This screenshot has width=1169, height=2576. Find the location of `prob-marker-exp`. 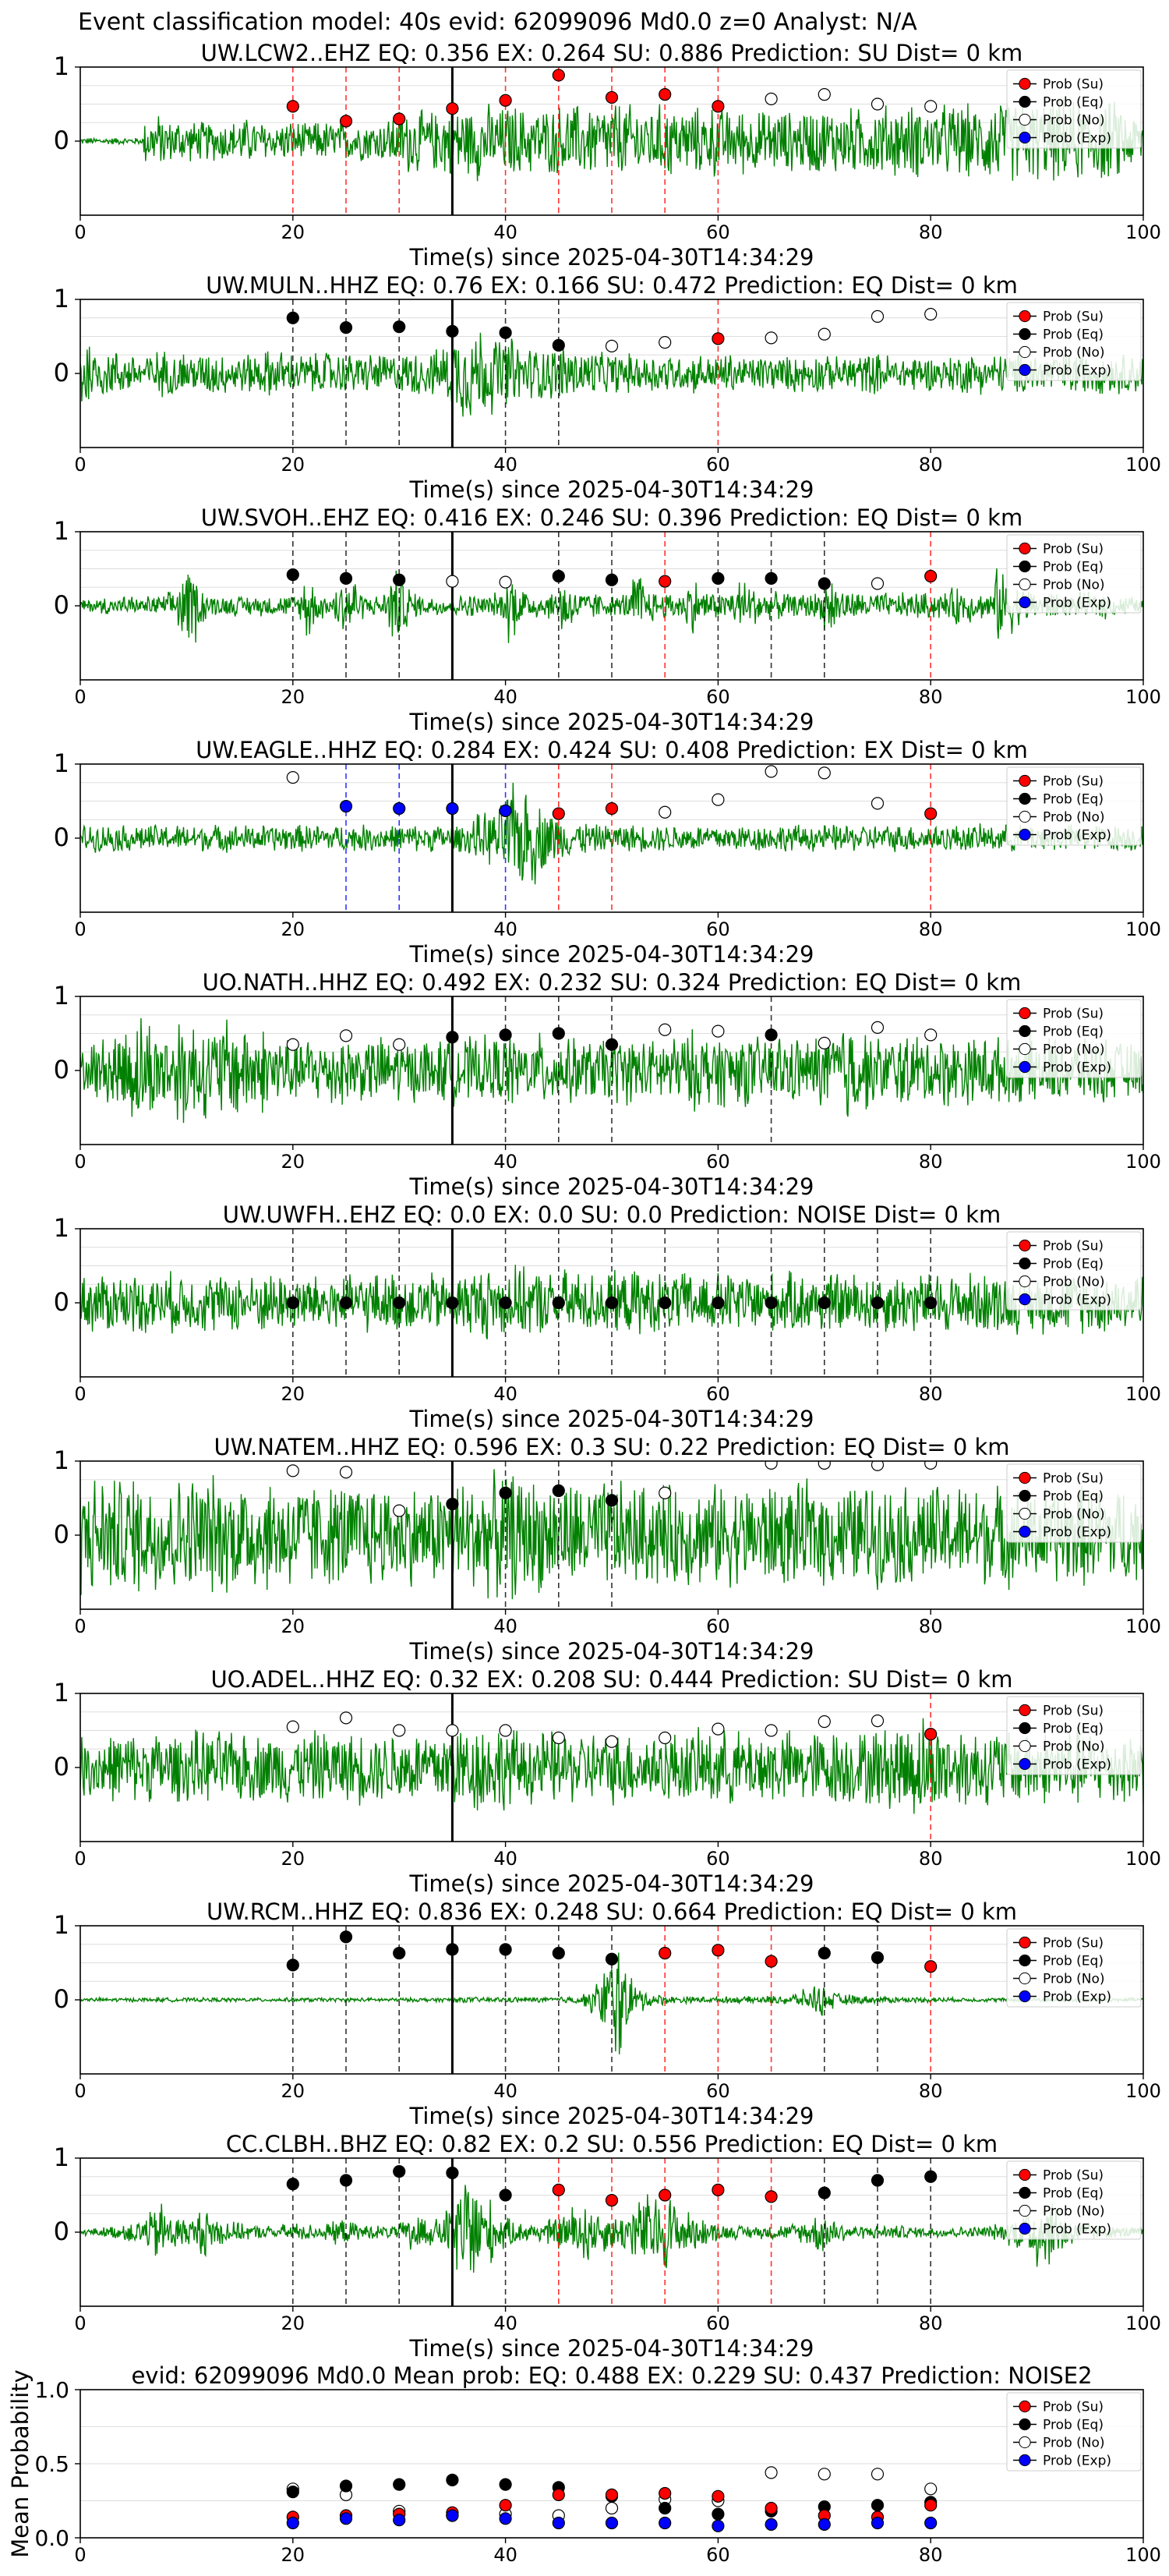

prob-marker-exp is located at coordinates (399, 808).